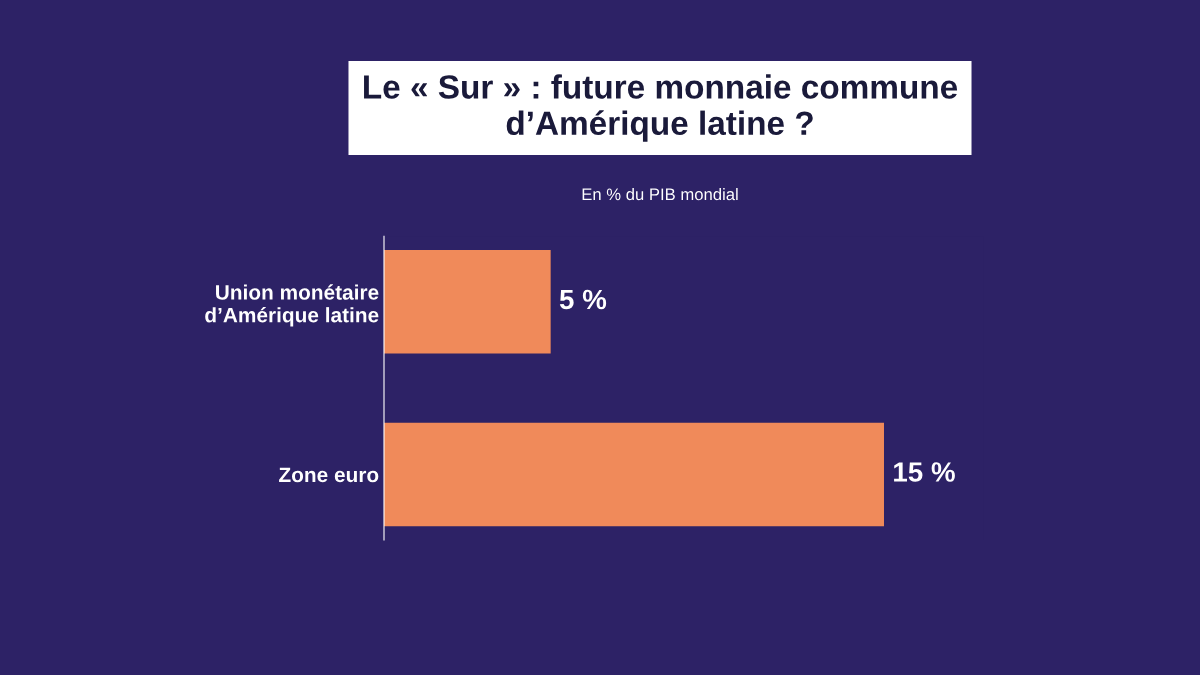 This screenshot has height=675, width=1200. I want to click on data-label: 5 %, so click(583, 299).